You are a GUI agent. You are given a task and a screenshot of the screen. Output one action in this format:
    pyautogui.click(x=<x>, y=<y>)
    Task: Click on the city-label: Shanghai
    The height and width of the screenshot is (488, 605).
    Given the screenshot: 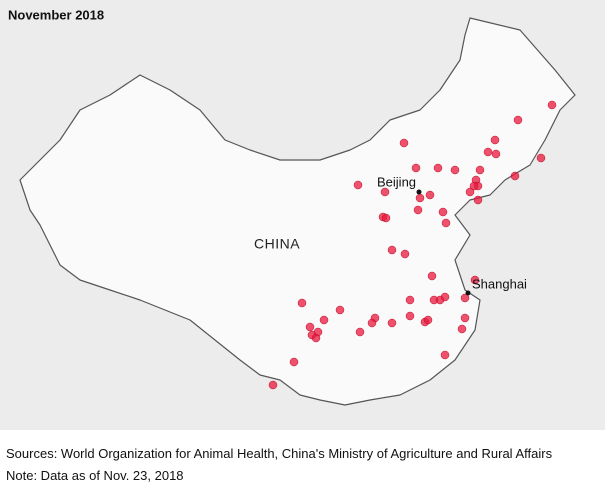 What is the action you would take?
    pyautogui.click(x=499, y=283)
    